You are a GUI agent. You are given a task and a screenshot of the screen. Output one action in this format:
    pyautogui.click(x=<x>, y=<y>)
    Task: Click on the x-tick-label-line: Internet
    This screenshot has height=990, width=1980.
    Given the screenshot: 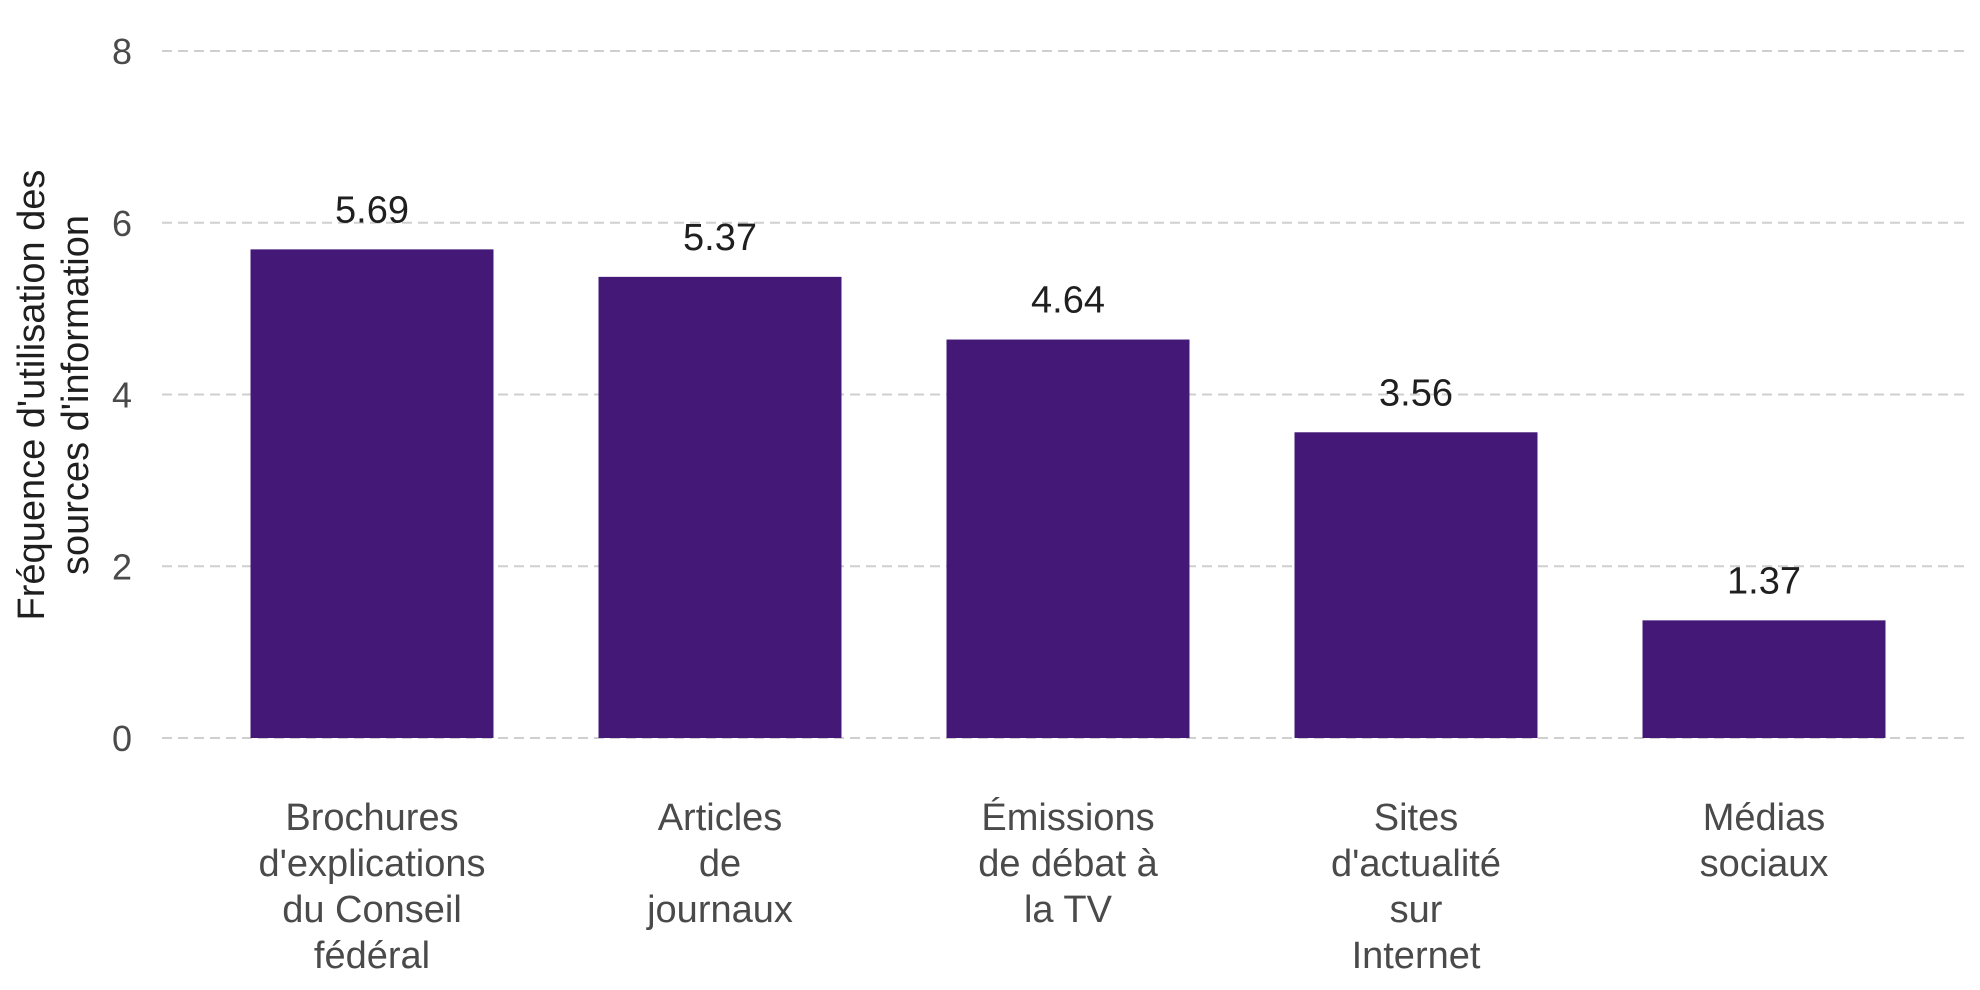 What is the action you would take?
    pyautogui.click(x=1416, y=956)
    